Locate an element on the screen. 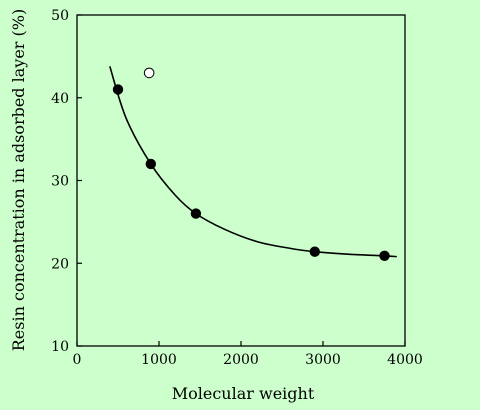  x-tick-label: 0 is located at coordinates (77, 360).